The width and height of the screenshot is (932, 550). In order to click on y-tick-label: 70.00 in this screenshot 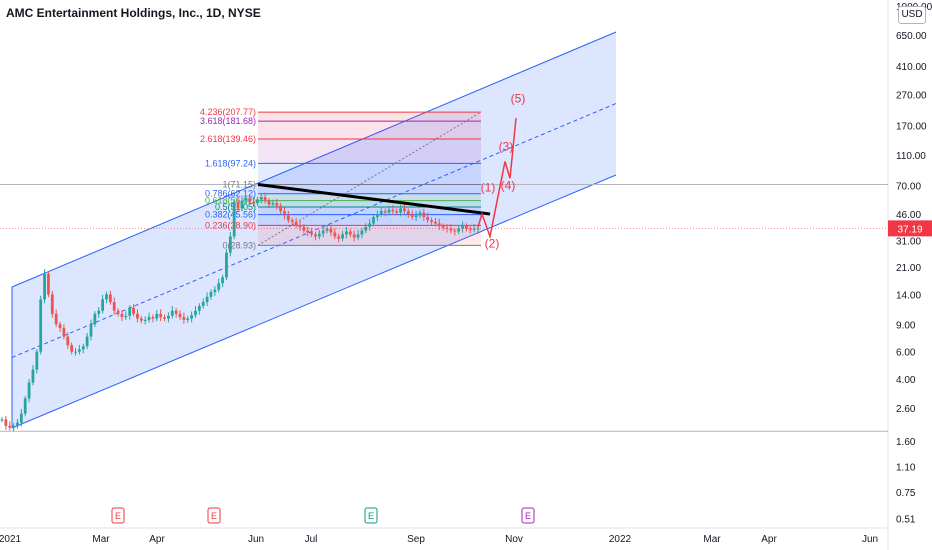, I will do `click(908, 187)`.